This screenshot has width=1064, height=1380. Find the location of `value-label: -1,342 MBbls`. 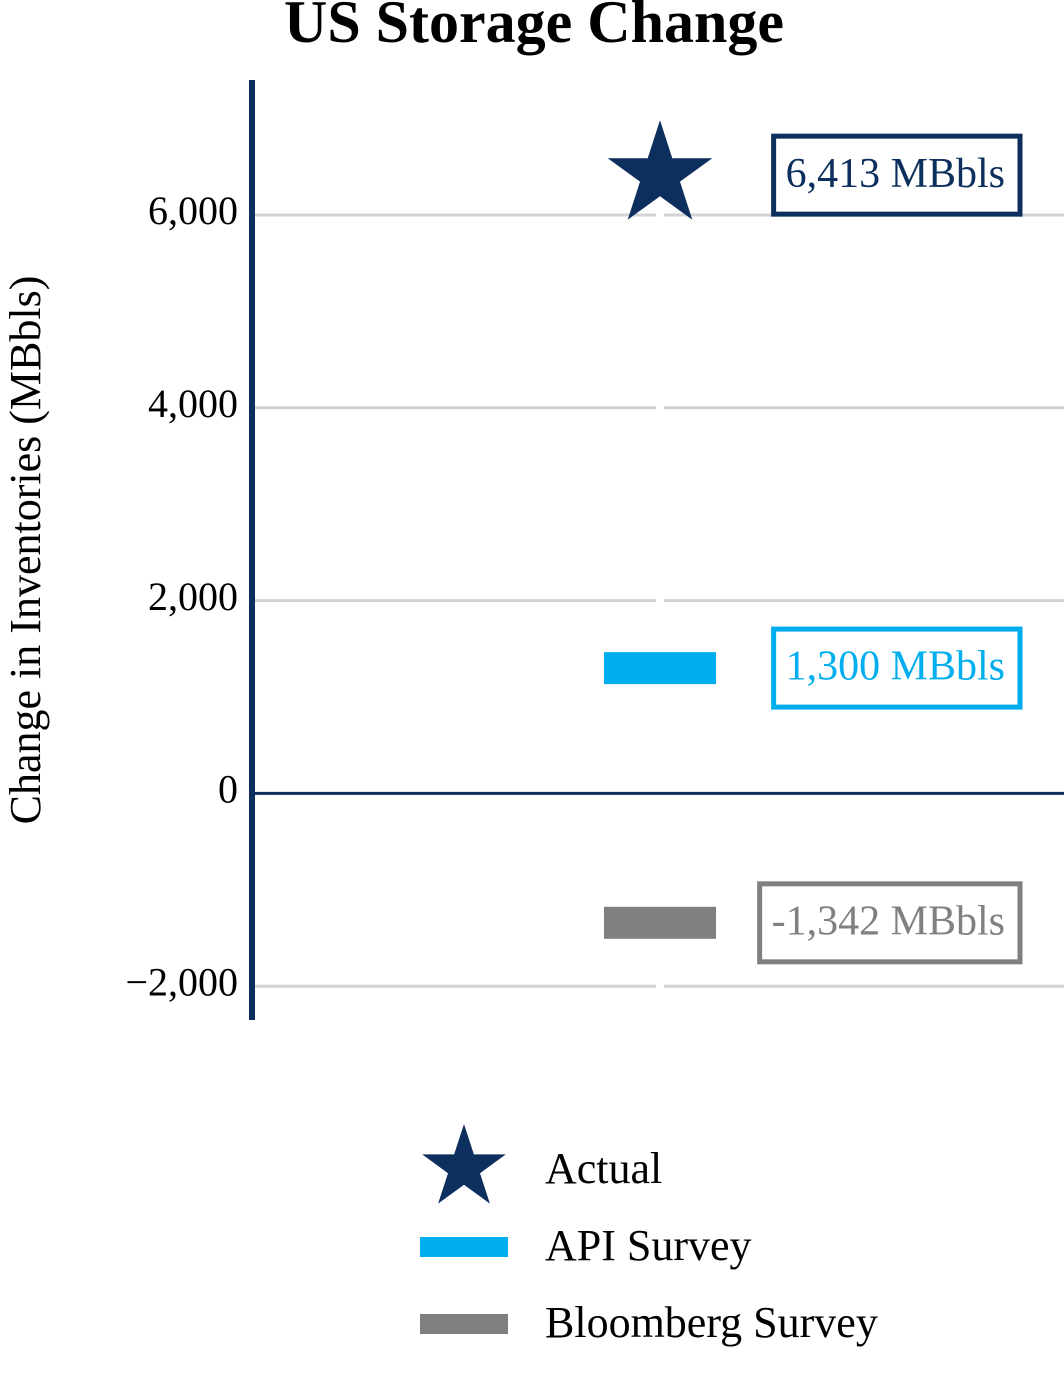

value-label: -1,342 MBbls is located at coordinates (888, 921).